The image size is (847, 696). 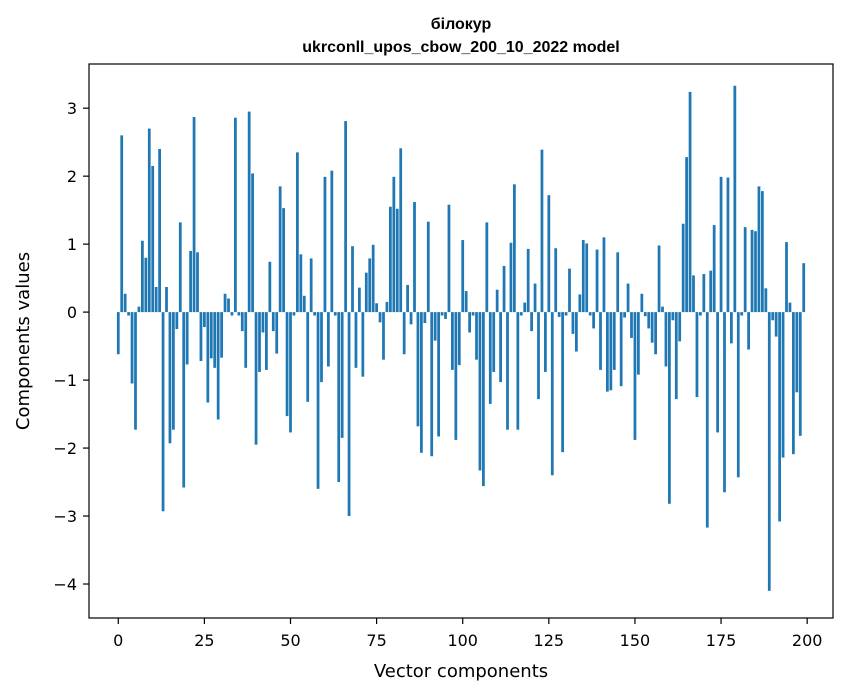 What do you see at coordinates (72, 312) in the screenshot?
I see `y-tick-label: 0` at bounding box center [72, 312].